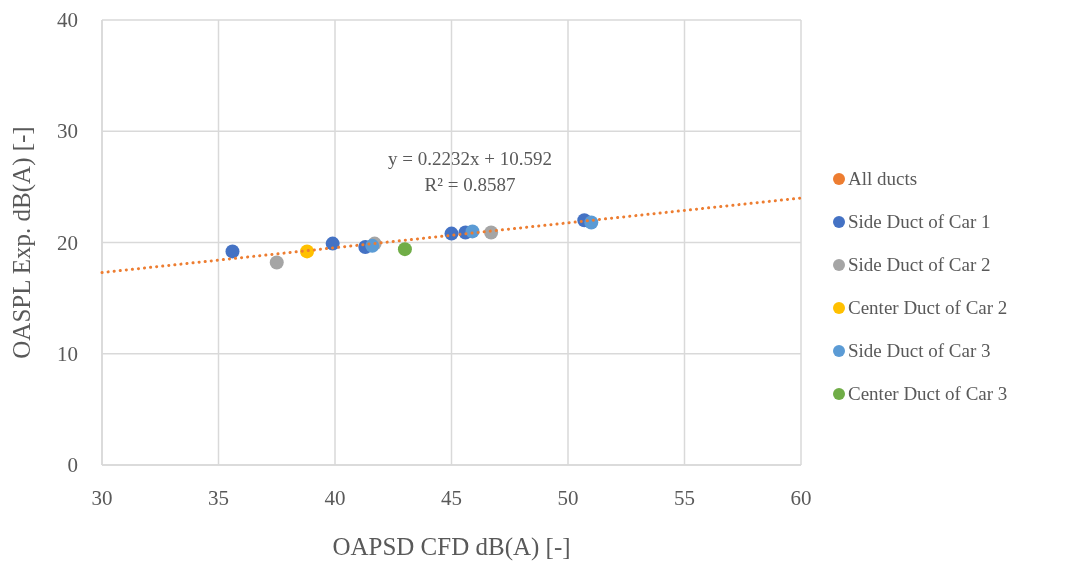 The width and height of the screenshot is (1079, 562). I want to click on legend-label: Center Duct of Car 2, so click(928, 307).